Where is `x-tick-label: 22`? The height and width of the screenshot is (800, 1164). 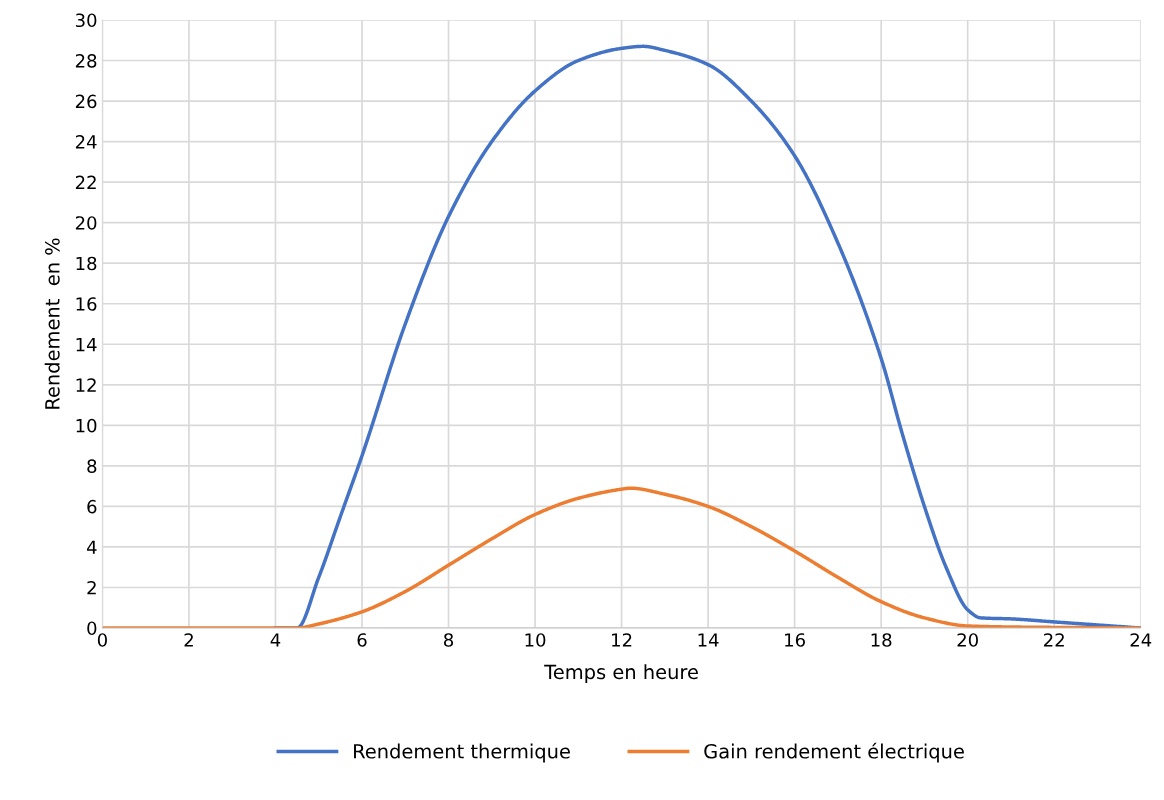 x-tick-label: 22 is located at coordinates (1054, 640).